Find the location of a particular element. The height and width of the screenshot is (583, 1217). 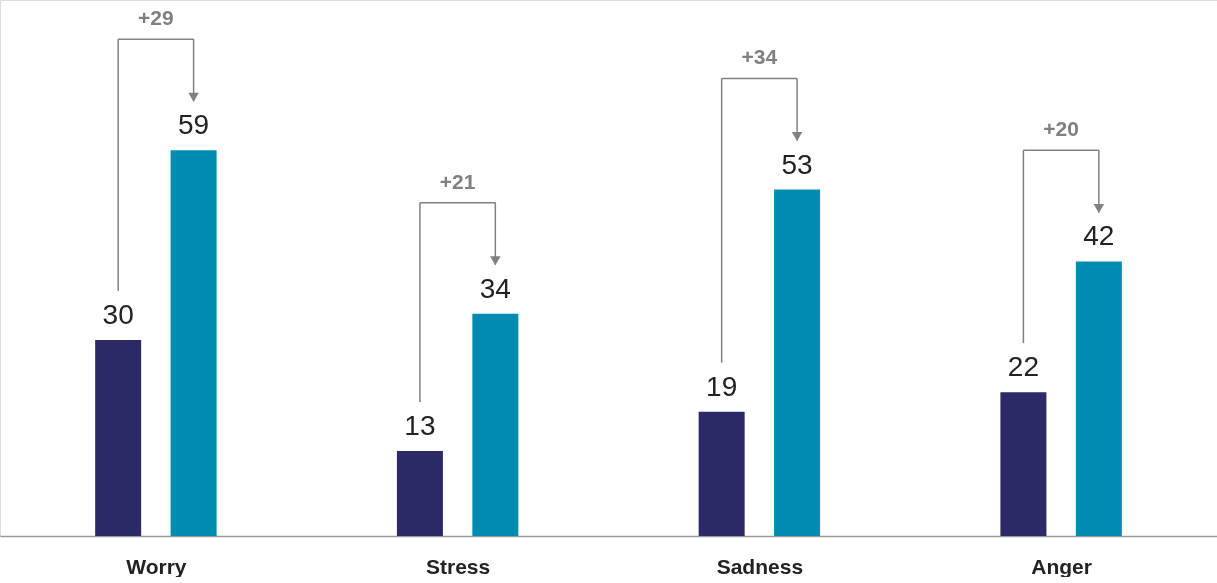

data-label: 19 is located at coordinates (722, 386).